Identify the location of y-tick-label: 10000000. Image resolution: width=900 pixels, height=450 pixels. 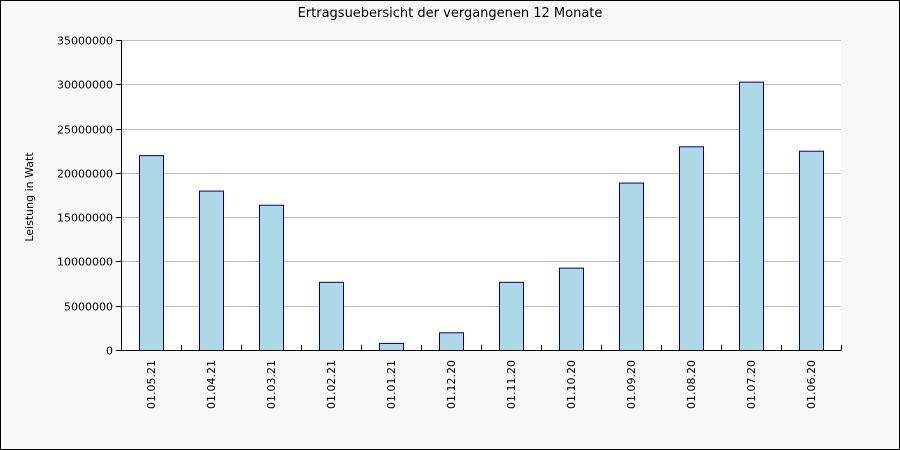
(85, 262).